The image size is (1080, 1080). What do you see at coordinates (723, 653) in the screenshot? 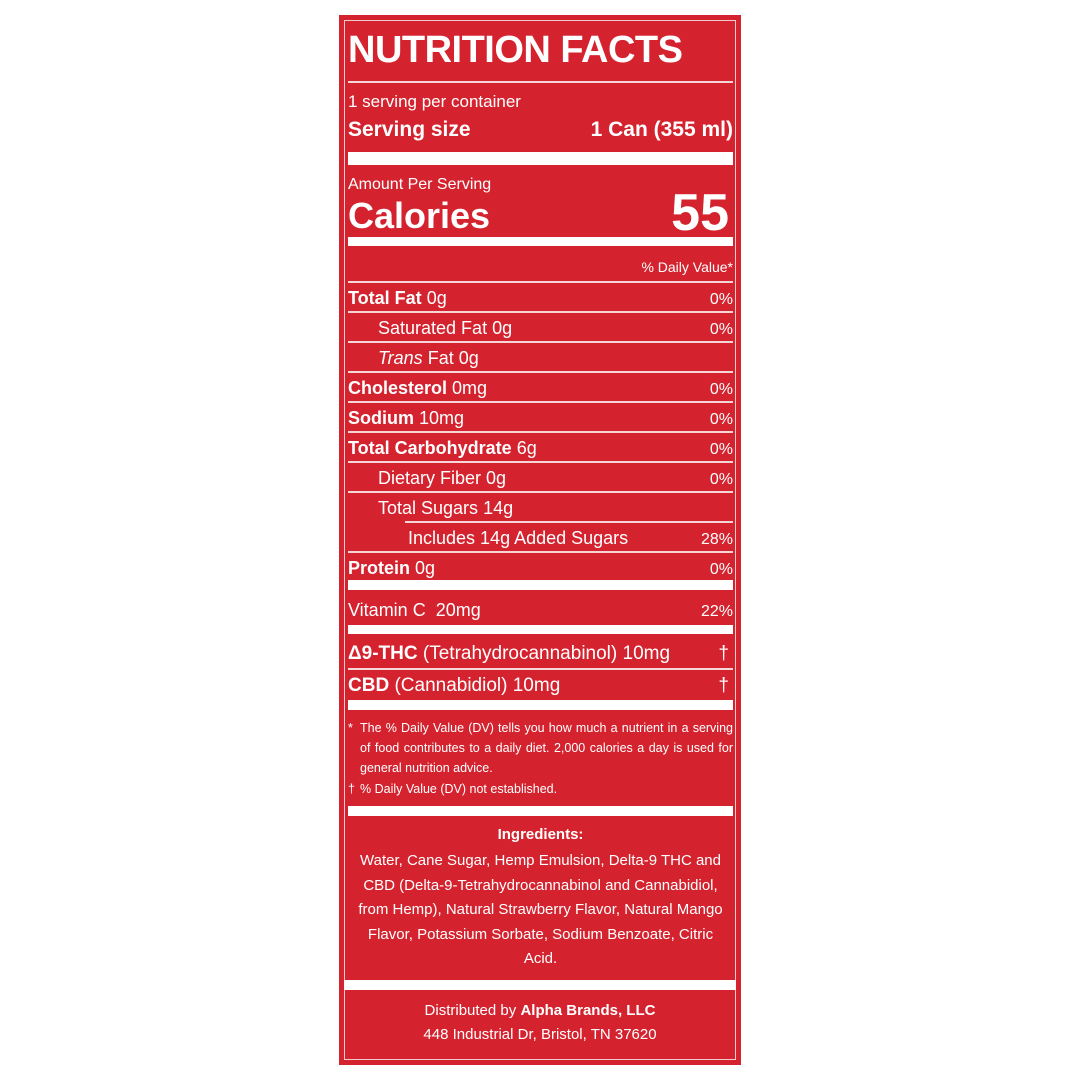
I see `thc-dv: †` at bounding box center [723, 653].